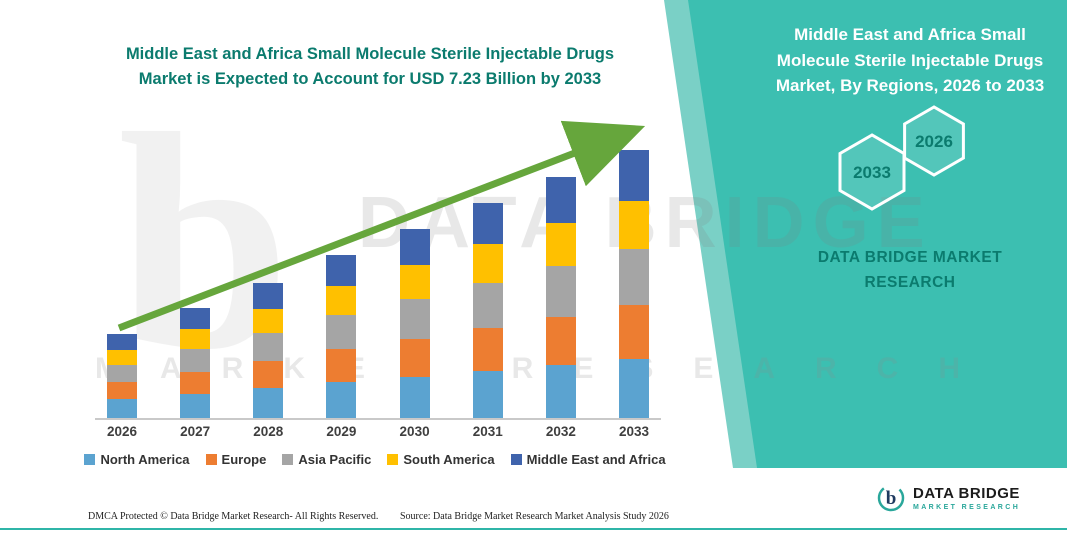 The image size is (1067, 533). I want to click on bar-2030, so click(414, 323).